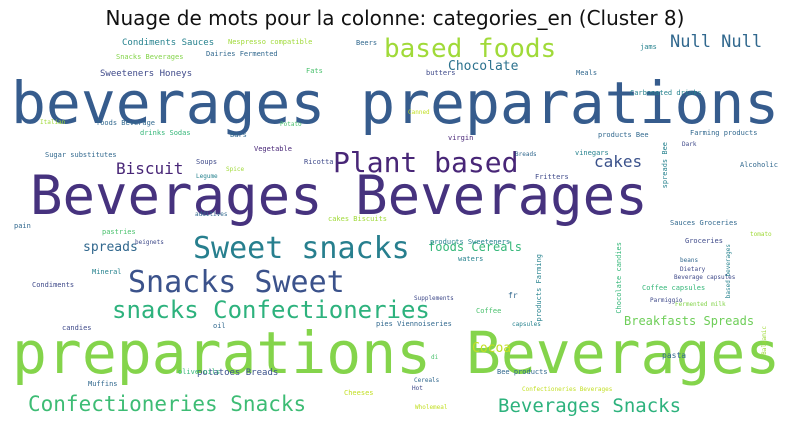 Image resolution: width=790 pixels, height=429 pixels. What do you see at coordinates (492, 348) in the screenshot?
I see `word: Cocoa` at bounding box center [492, 348].